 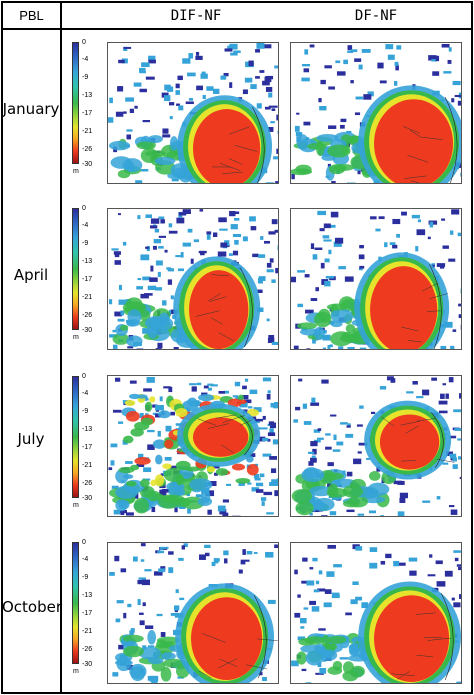 What do you see at coordinates (84, 42) in the screenshot?
I see `colorbar-tick: 0` at bounding box center [84, 42].